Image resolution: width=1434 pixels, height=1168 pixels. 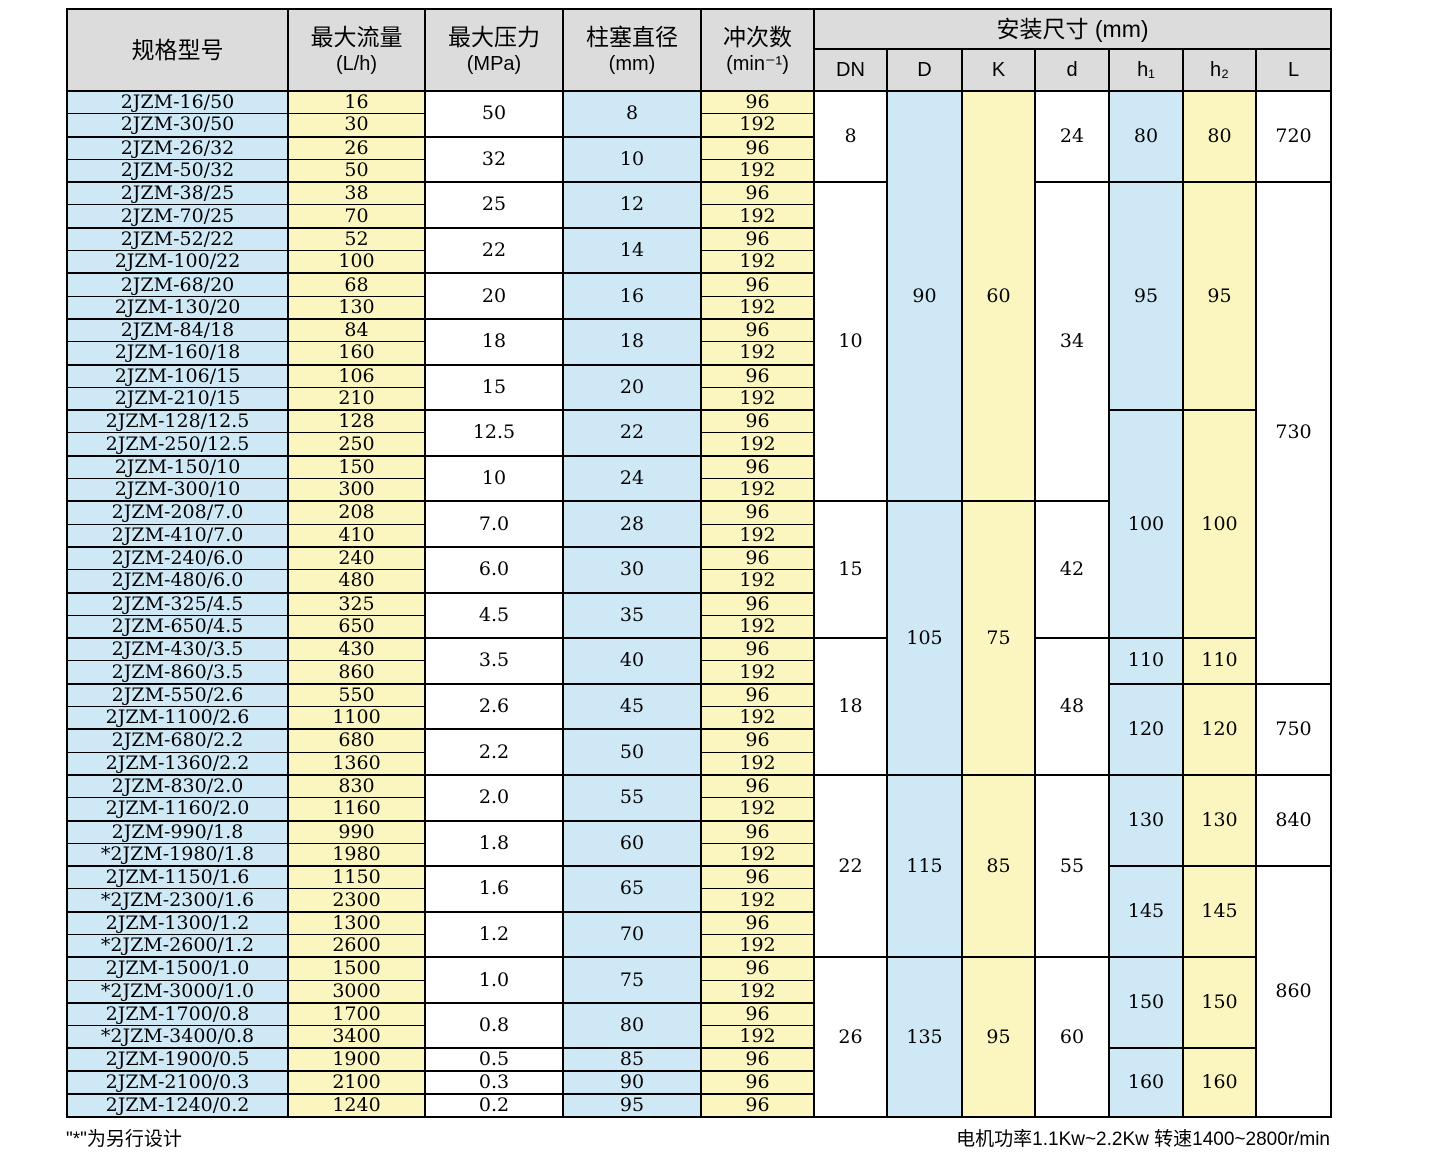 What do you see at coordinates (177, 353) in the screenshot?
I see `model-cell: 2JZM-160/18` at bounding box center [177, 353].